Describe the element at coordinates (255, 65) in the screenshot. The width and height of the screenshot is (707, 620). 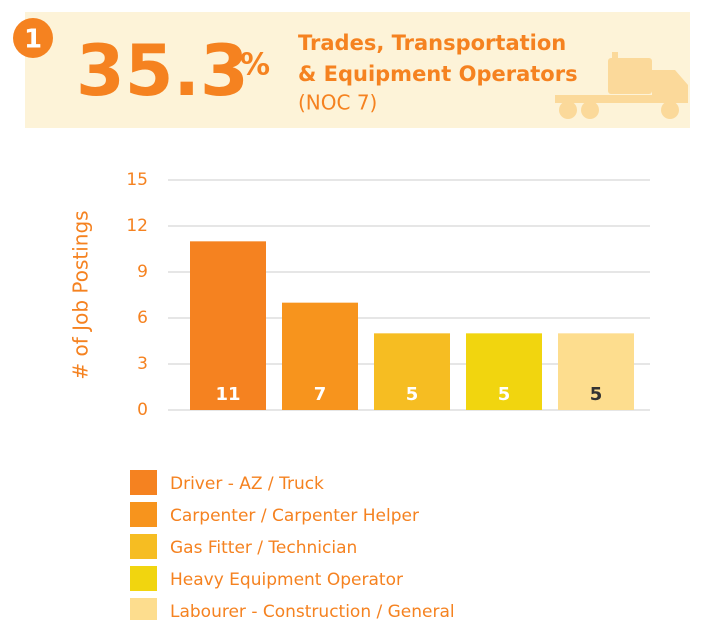
I see `percent-sign: %` at that location.